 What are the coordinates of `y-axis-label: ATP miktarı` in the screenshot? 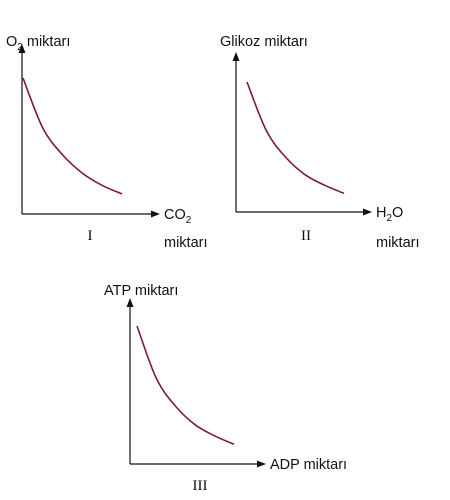 It's located at (141, 291).